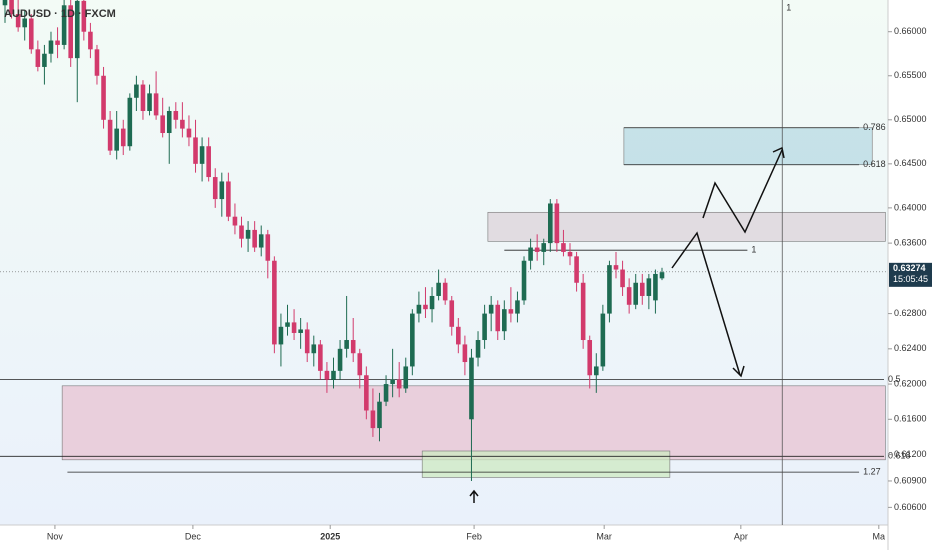 This screenshot has width=932, height=550. What do you see at coordinates (910, 163) in the screenshot?
I see `y-tick-label: 0.64500` at bounding box center [910, 163].